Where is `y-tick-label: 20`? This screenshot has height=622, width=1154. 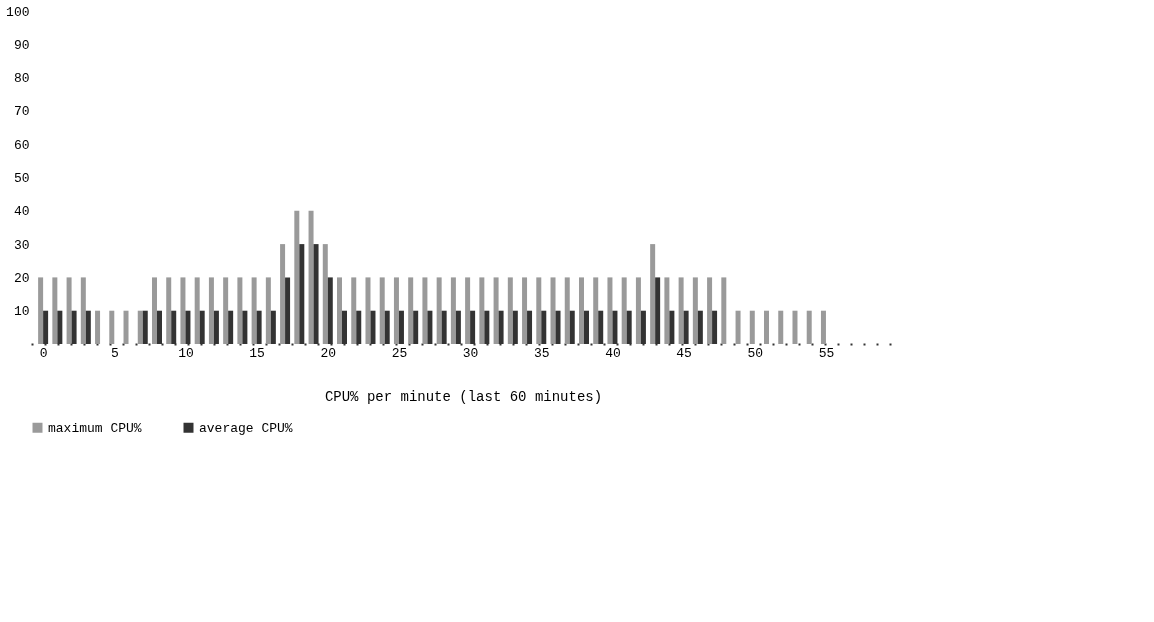 y-tick-label: 20 is located at coordinates (21, 278).